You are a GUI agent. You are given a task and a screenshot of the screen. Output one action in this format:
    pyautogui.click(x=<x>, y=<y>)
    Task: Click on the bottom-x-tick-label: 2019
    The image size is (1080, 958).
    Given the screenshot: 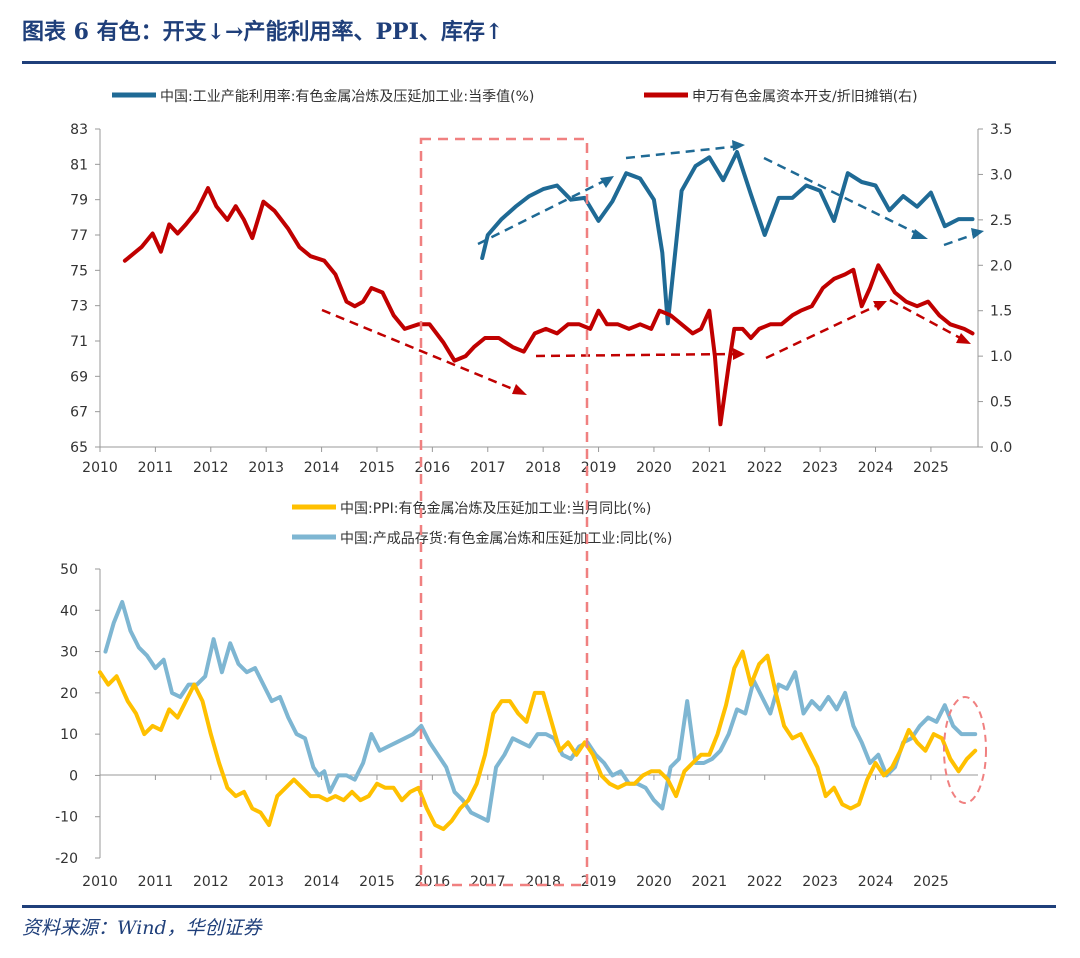 What is the action you would take?
    pyautogui.click(x=599, y=882)
    